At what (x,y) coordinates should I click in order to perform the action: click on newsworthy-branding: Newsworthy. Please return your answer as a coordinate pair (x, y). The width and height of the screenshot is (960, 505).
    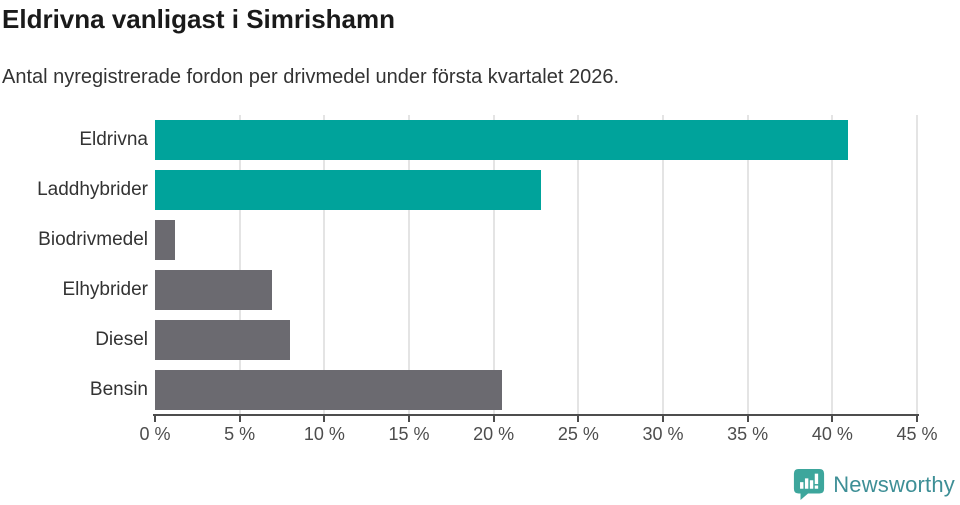
    Looking at the image, I should click on (873, 484).